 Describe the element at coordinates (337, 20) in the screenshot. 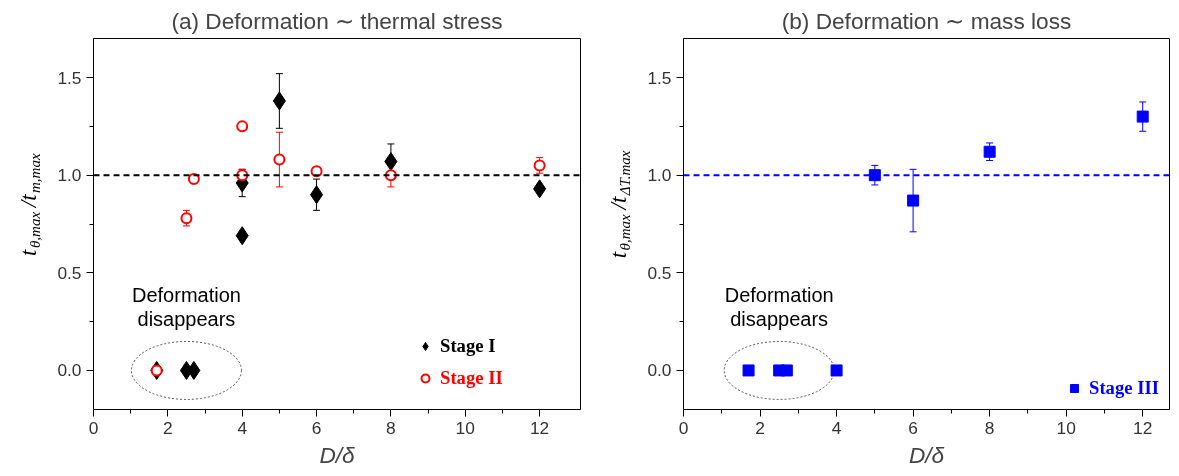

I see `chart-title: (a) Deformation ∼ thermal stress` at that location.